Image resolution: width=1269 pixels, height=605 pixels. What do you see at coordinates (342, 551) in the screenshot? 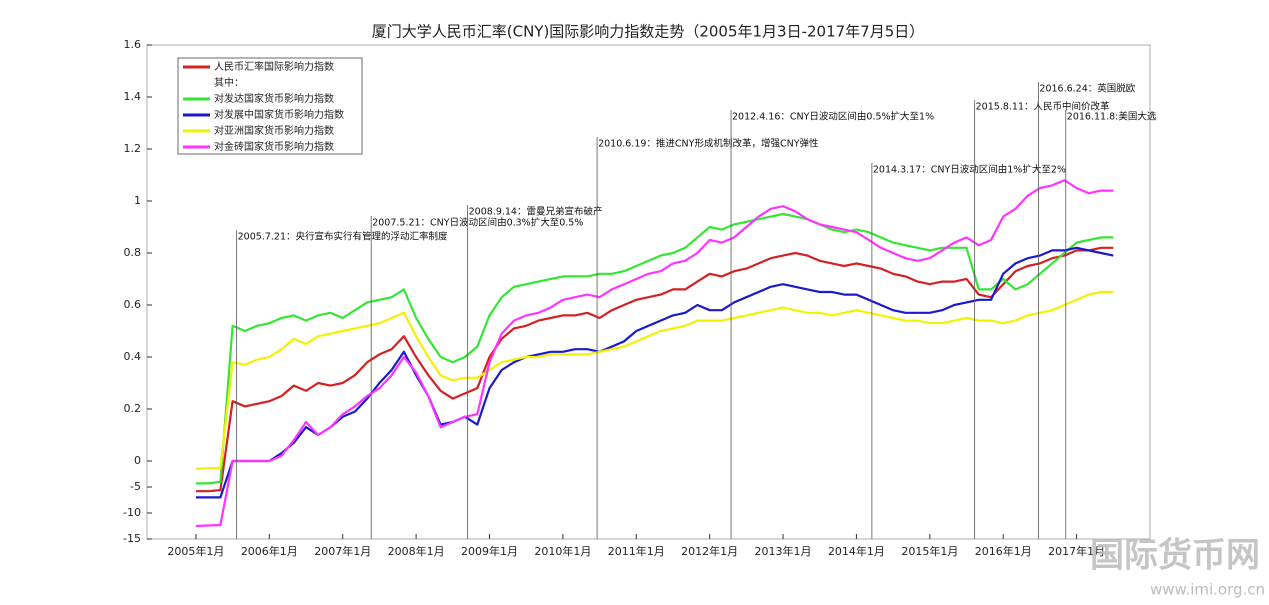
I see `x-tick-label: 2007年1月` at bounding box center [342, 551].